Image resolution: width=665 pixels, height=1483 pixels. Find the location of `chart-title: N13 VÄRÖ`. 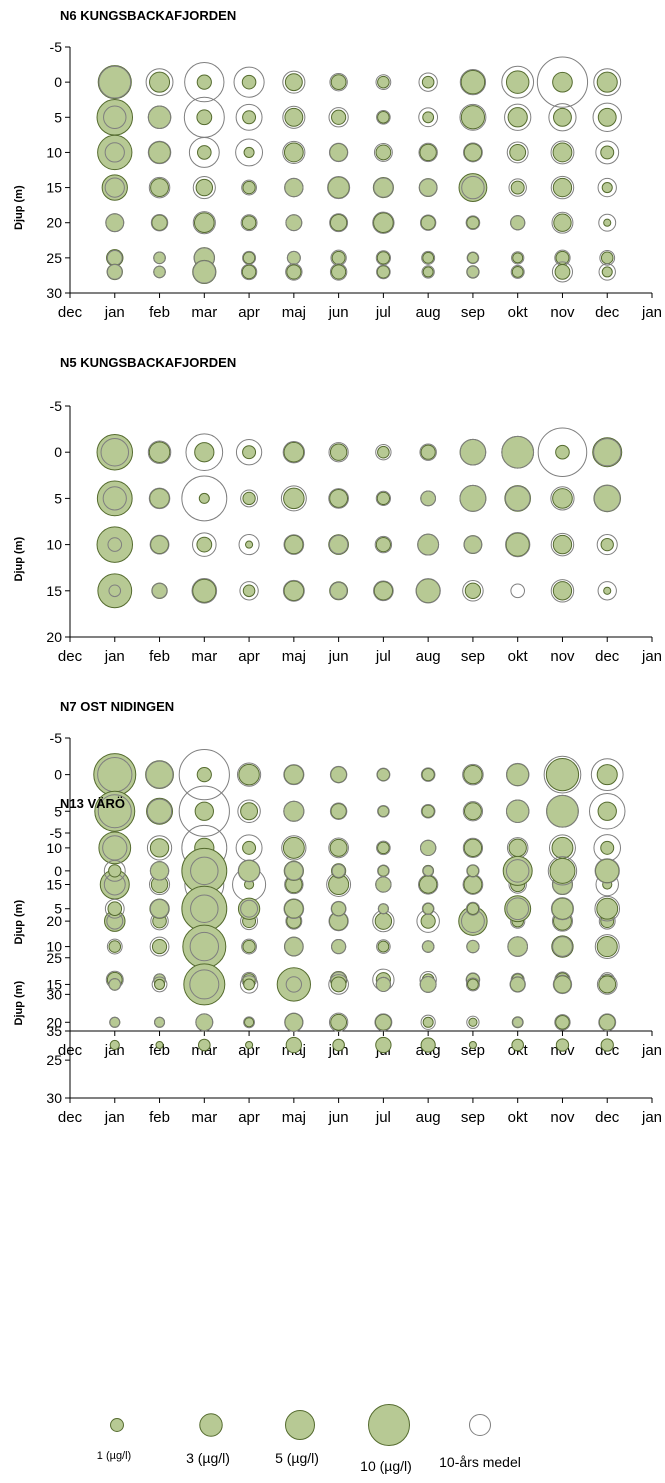

chart-title: N13 VÄRÖ is located at coordinates (92, 803).